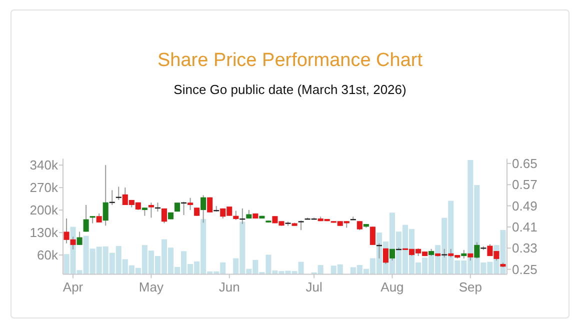 Image resolution: width=580 pixels, height=330 pixels. Describe the element at coordinates (44, 188) in the screenshot. I see `y-tick-label: 270k` at that location.